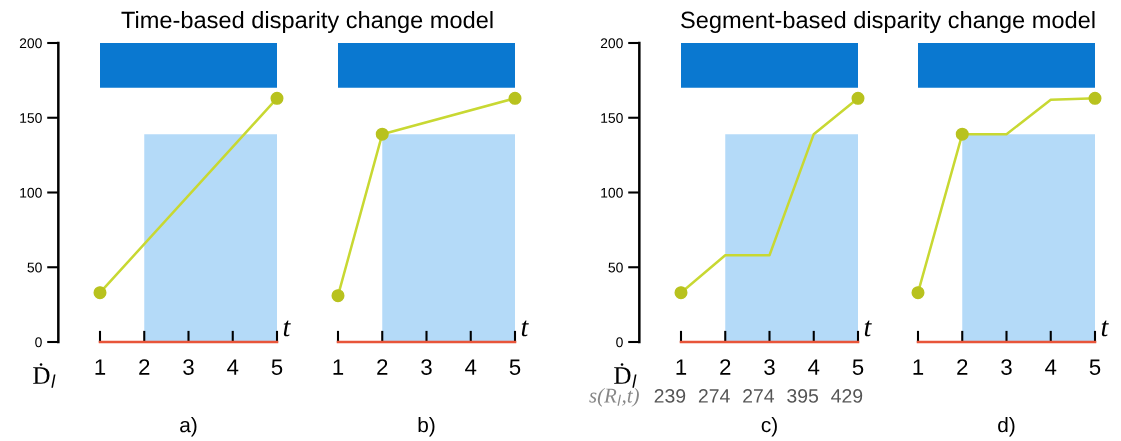  Describe the element at coordinates (769, 427) in the screenshot. I see `text: c)` at that location.